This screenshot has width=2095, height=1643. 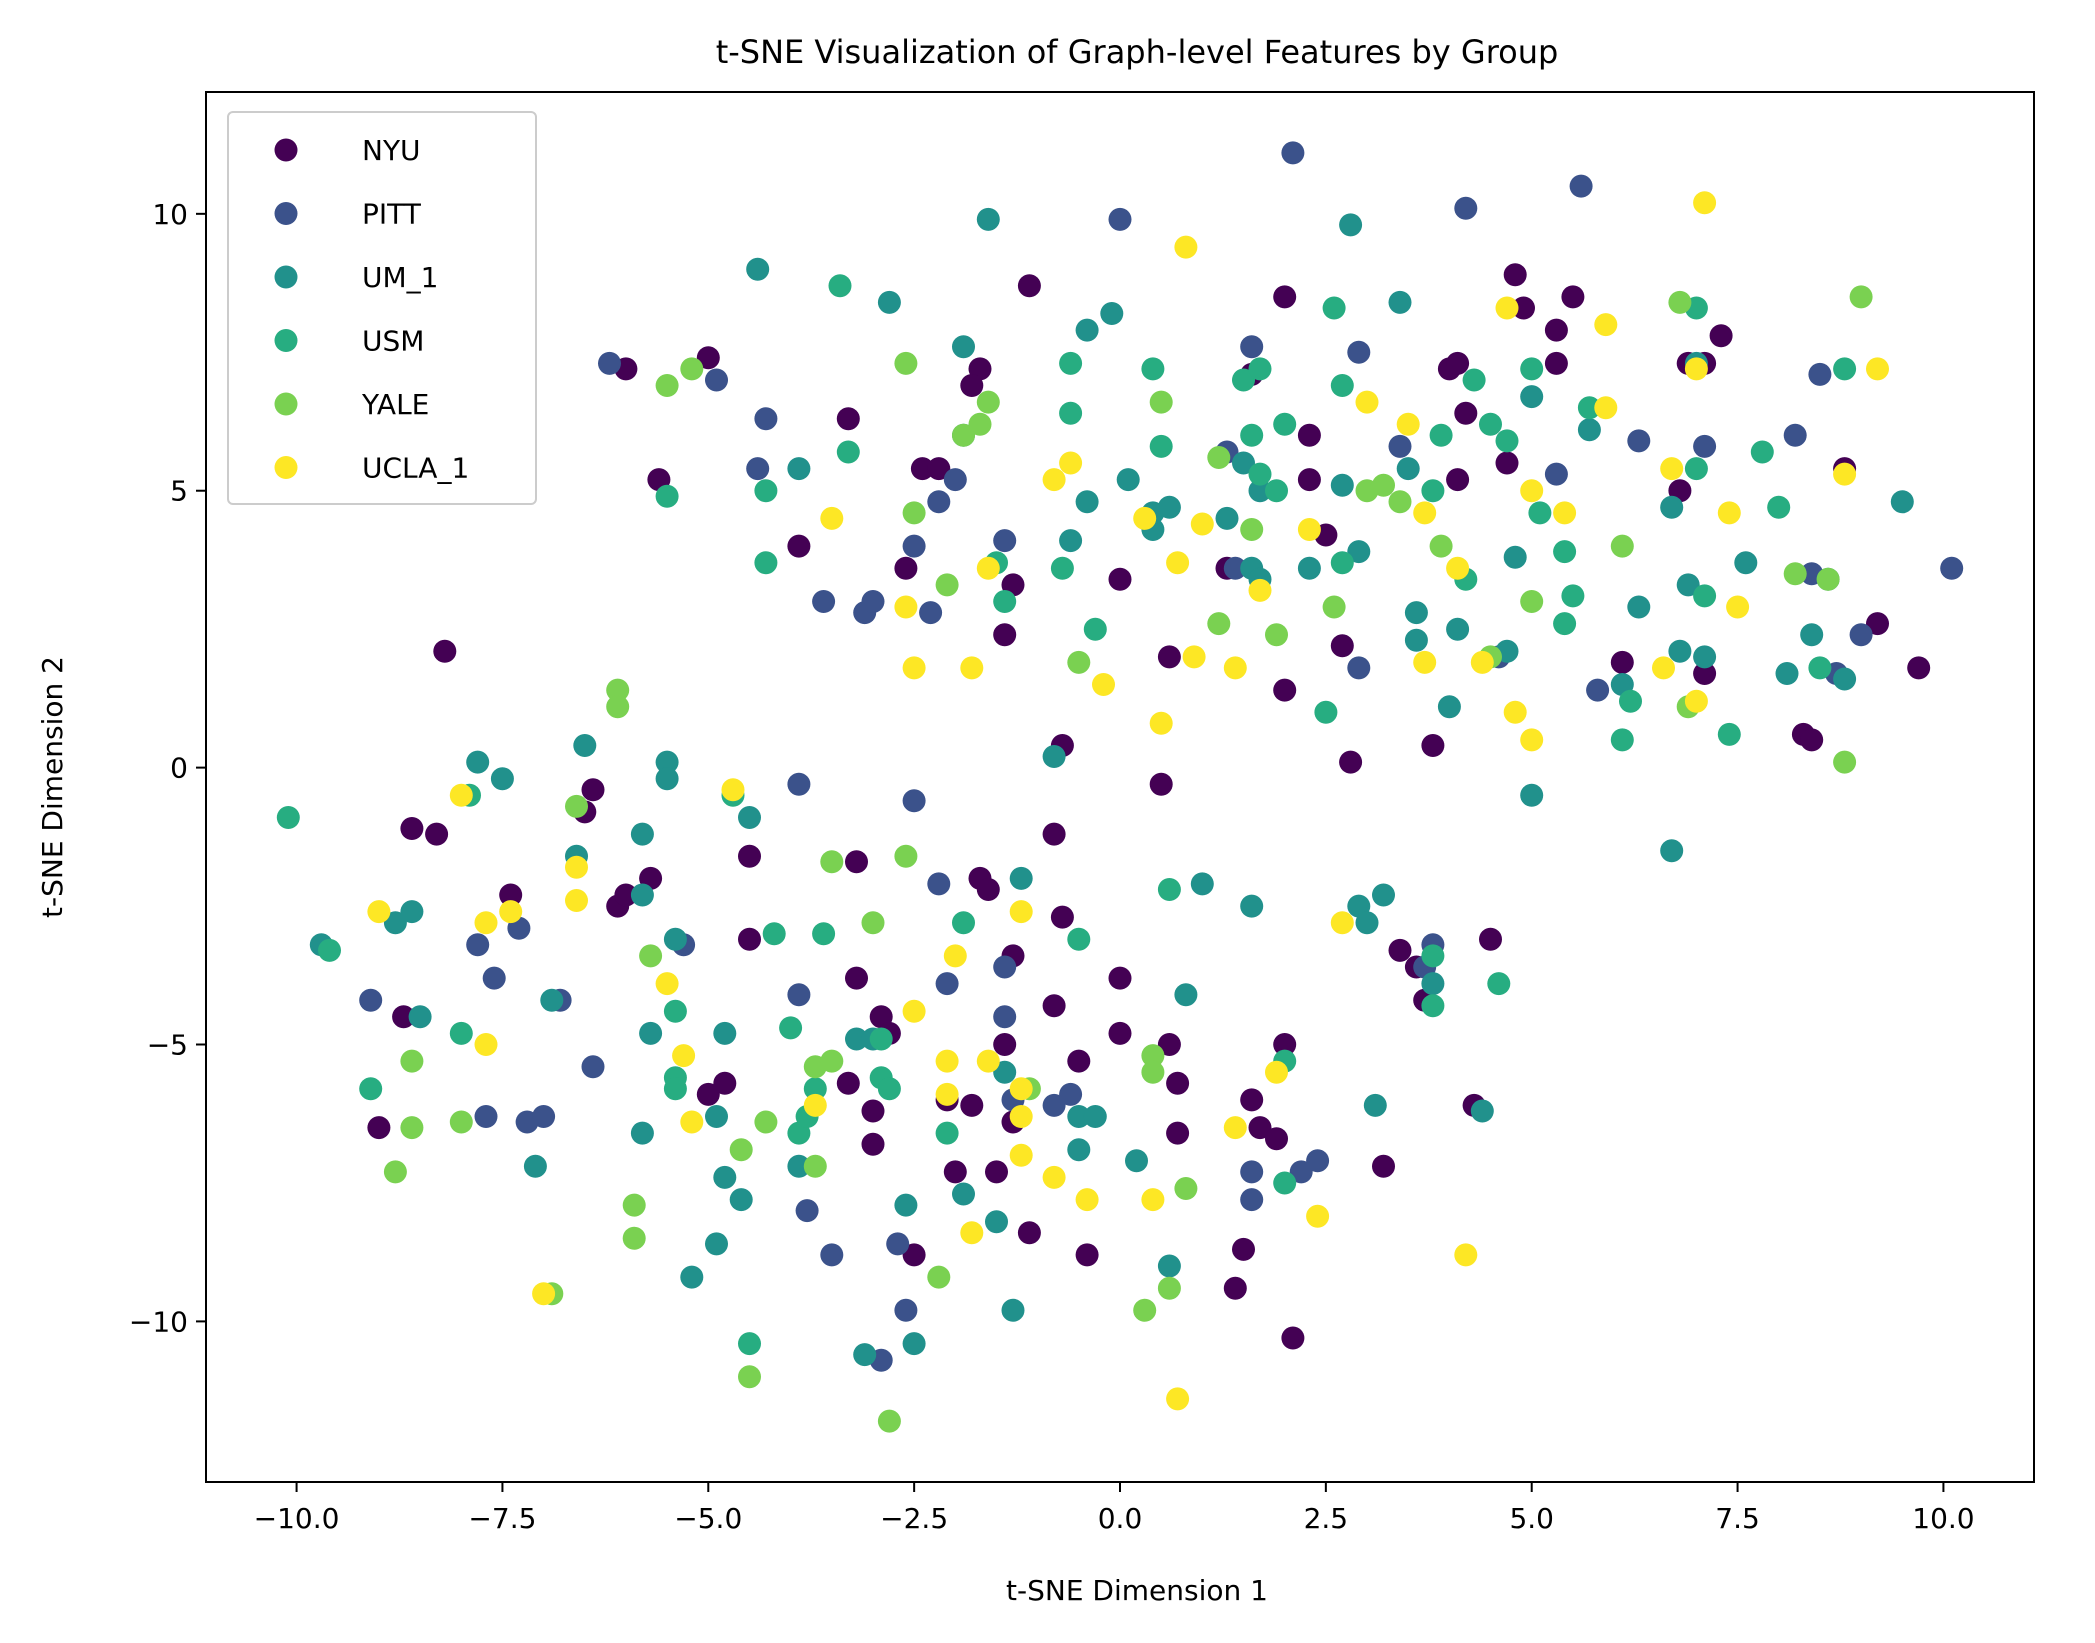 I want to click on x-tick-label: −2.5, so click(x=914, y=1518).